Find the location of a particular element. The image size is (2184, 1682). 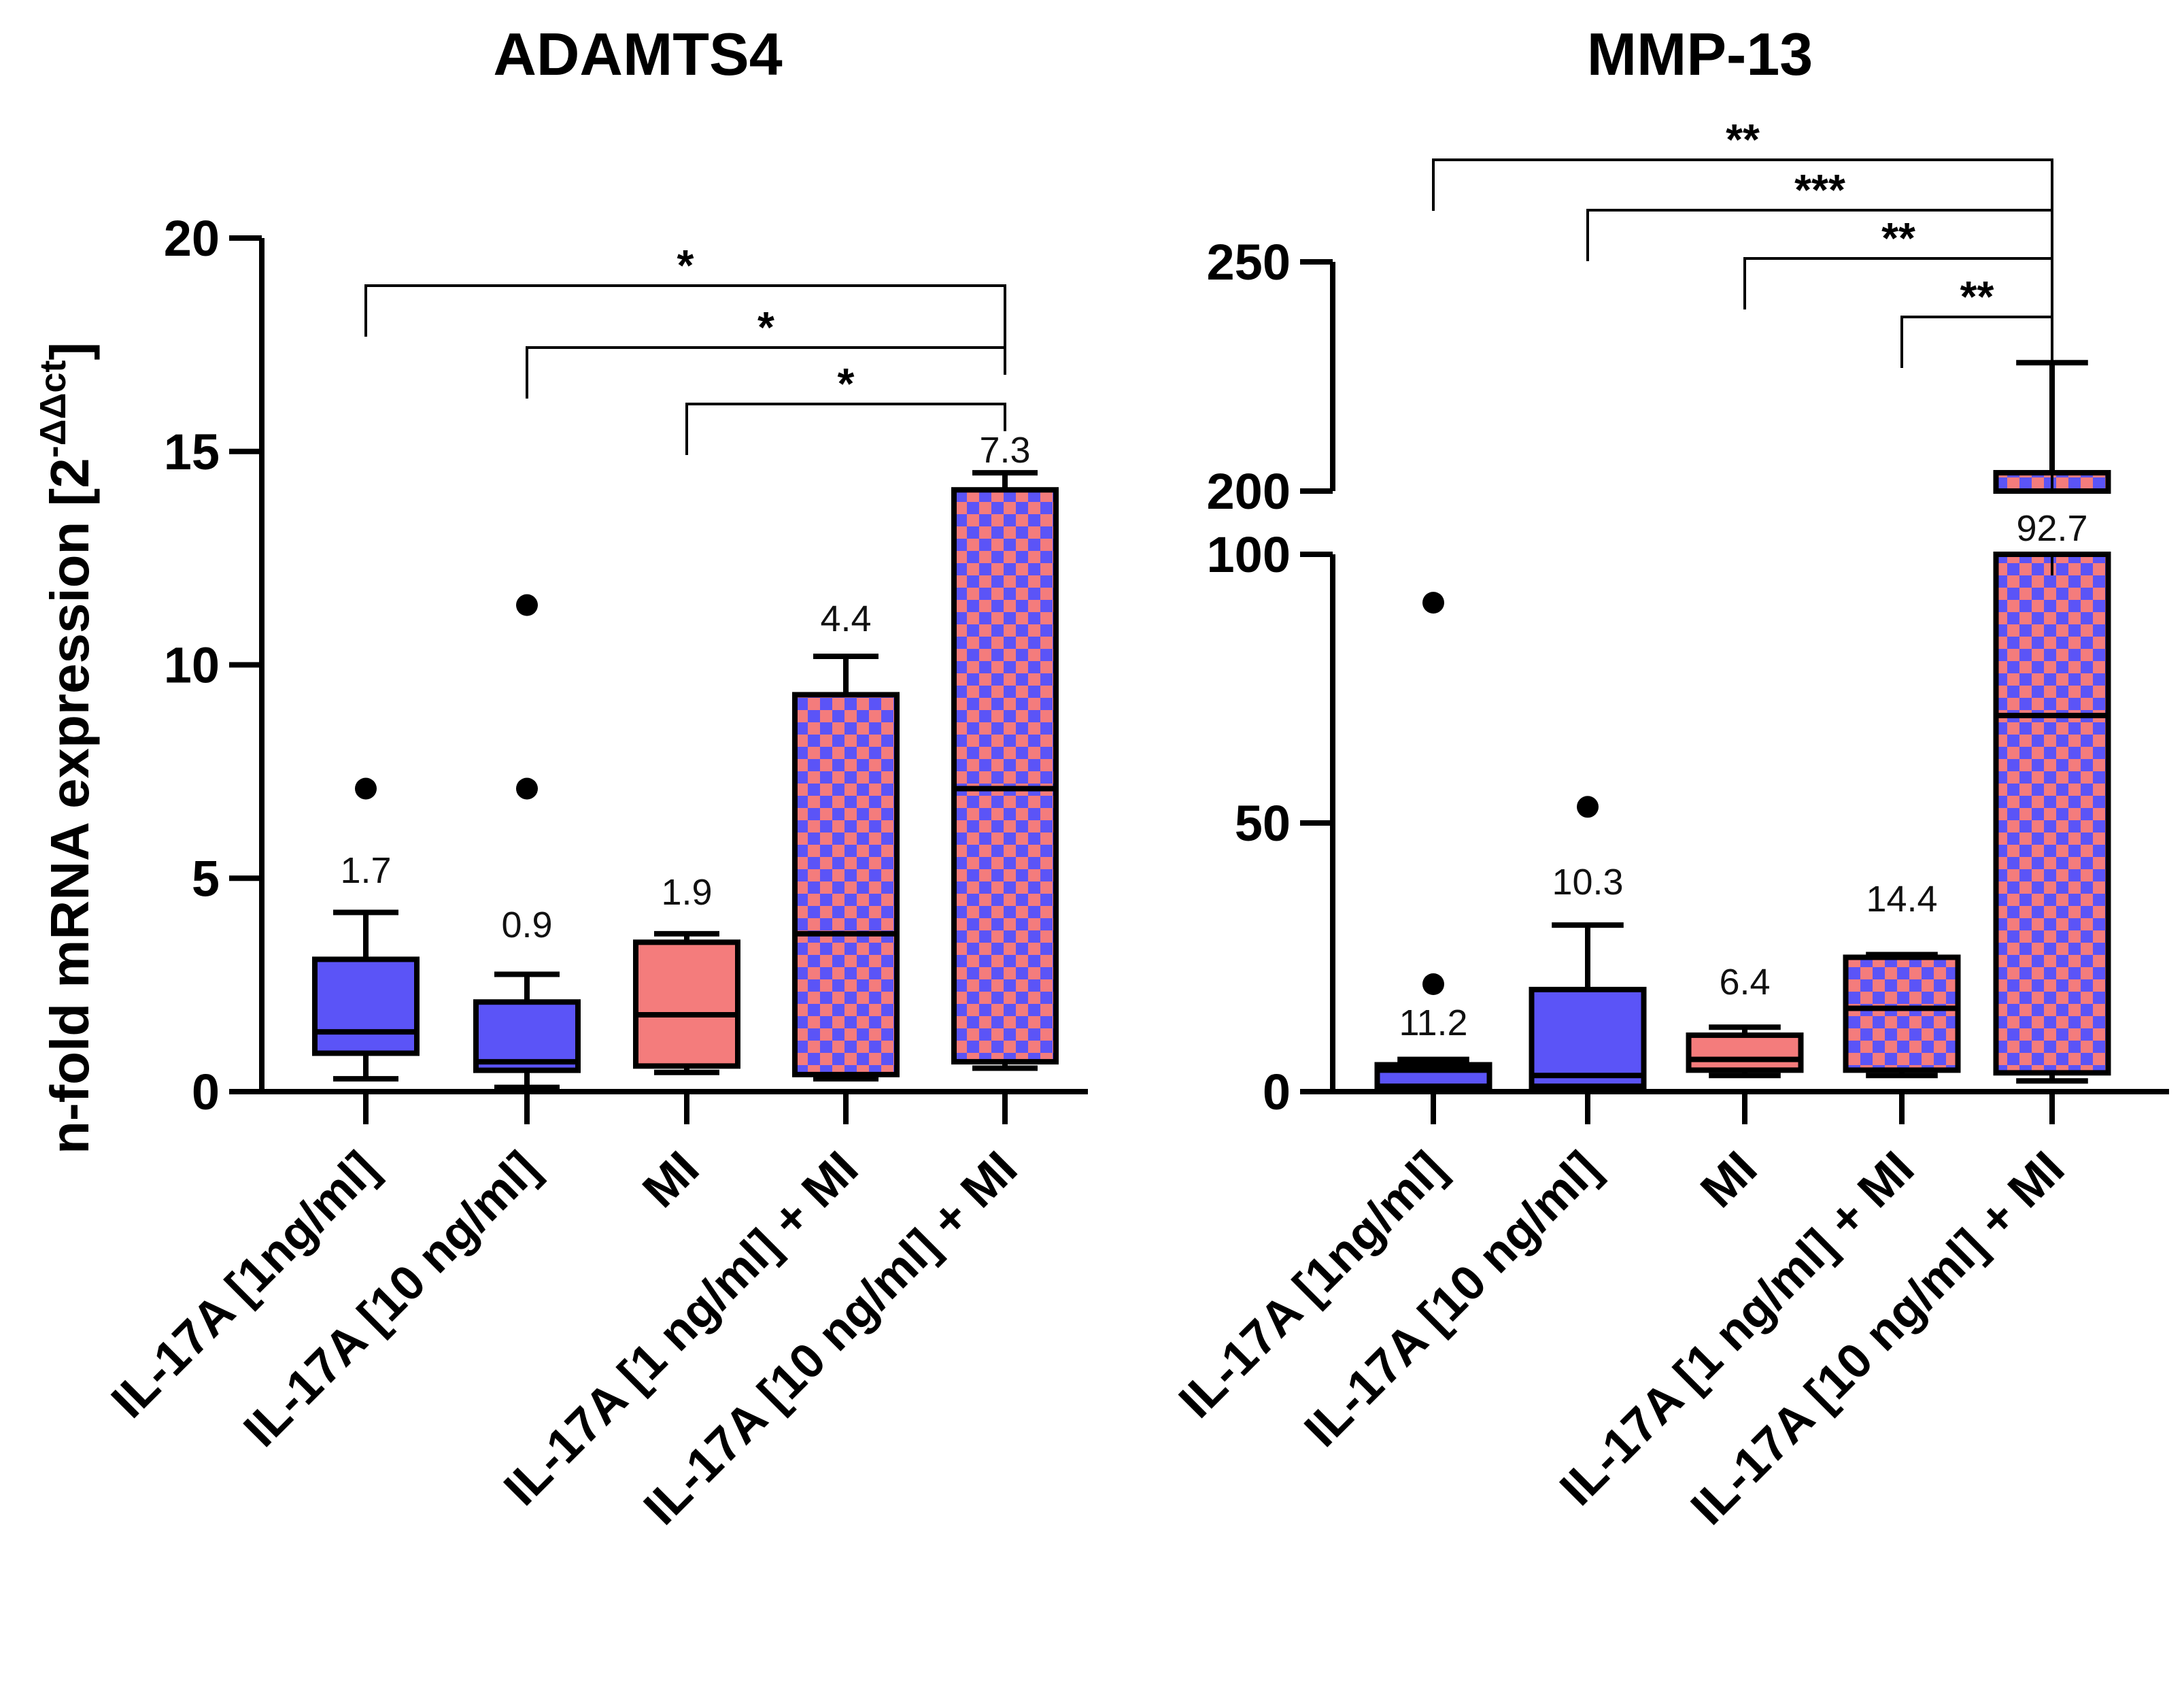

y-tick-label: 20 is located at coordinates (192, 238).